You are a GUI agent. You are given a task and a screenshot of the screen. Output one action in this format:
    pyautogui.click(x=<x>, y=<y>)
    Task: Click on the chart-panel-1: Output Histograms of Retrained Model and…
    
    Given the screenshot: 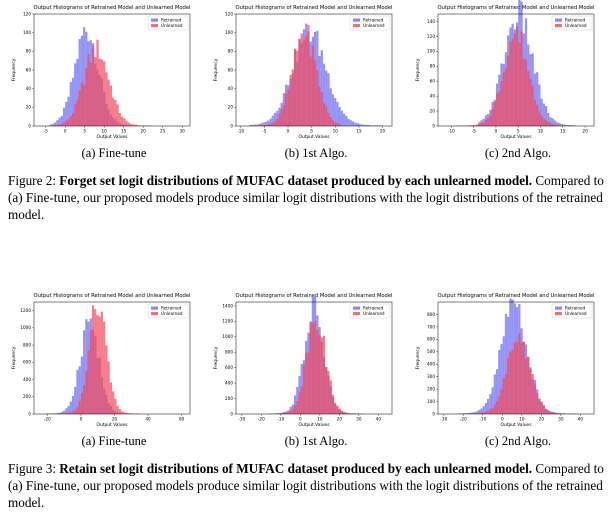 What is the action you would take?
    pyautogui.click(x=100, y=73)
    